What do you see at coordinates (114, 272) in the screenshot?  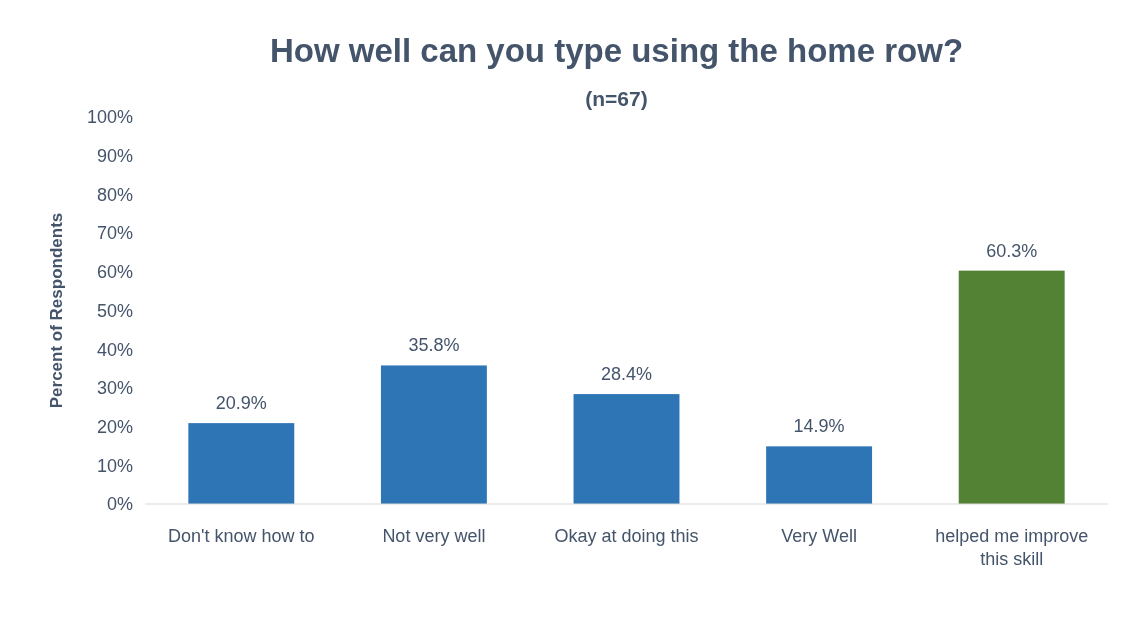 I see `y-tick-label: 60%` at bounding box center [114, 272].